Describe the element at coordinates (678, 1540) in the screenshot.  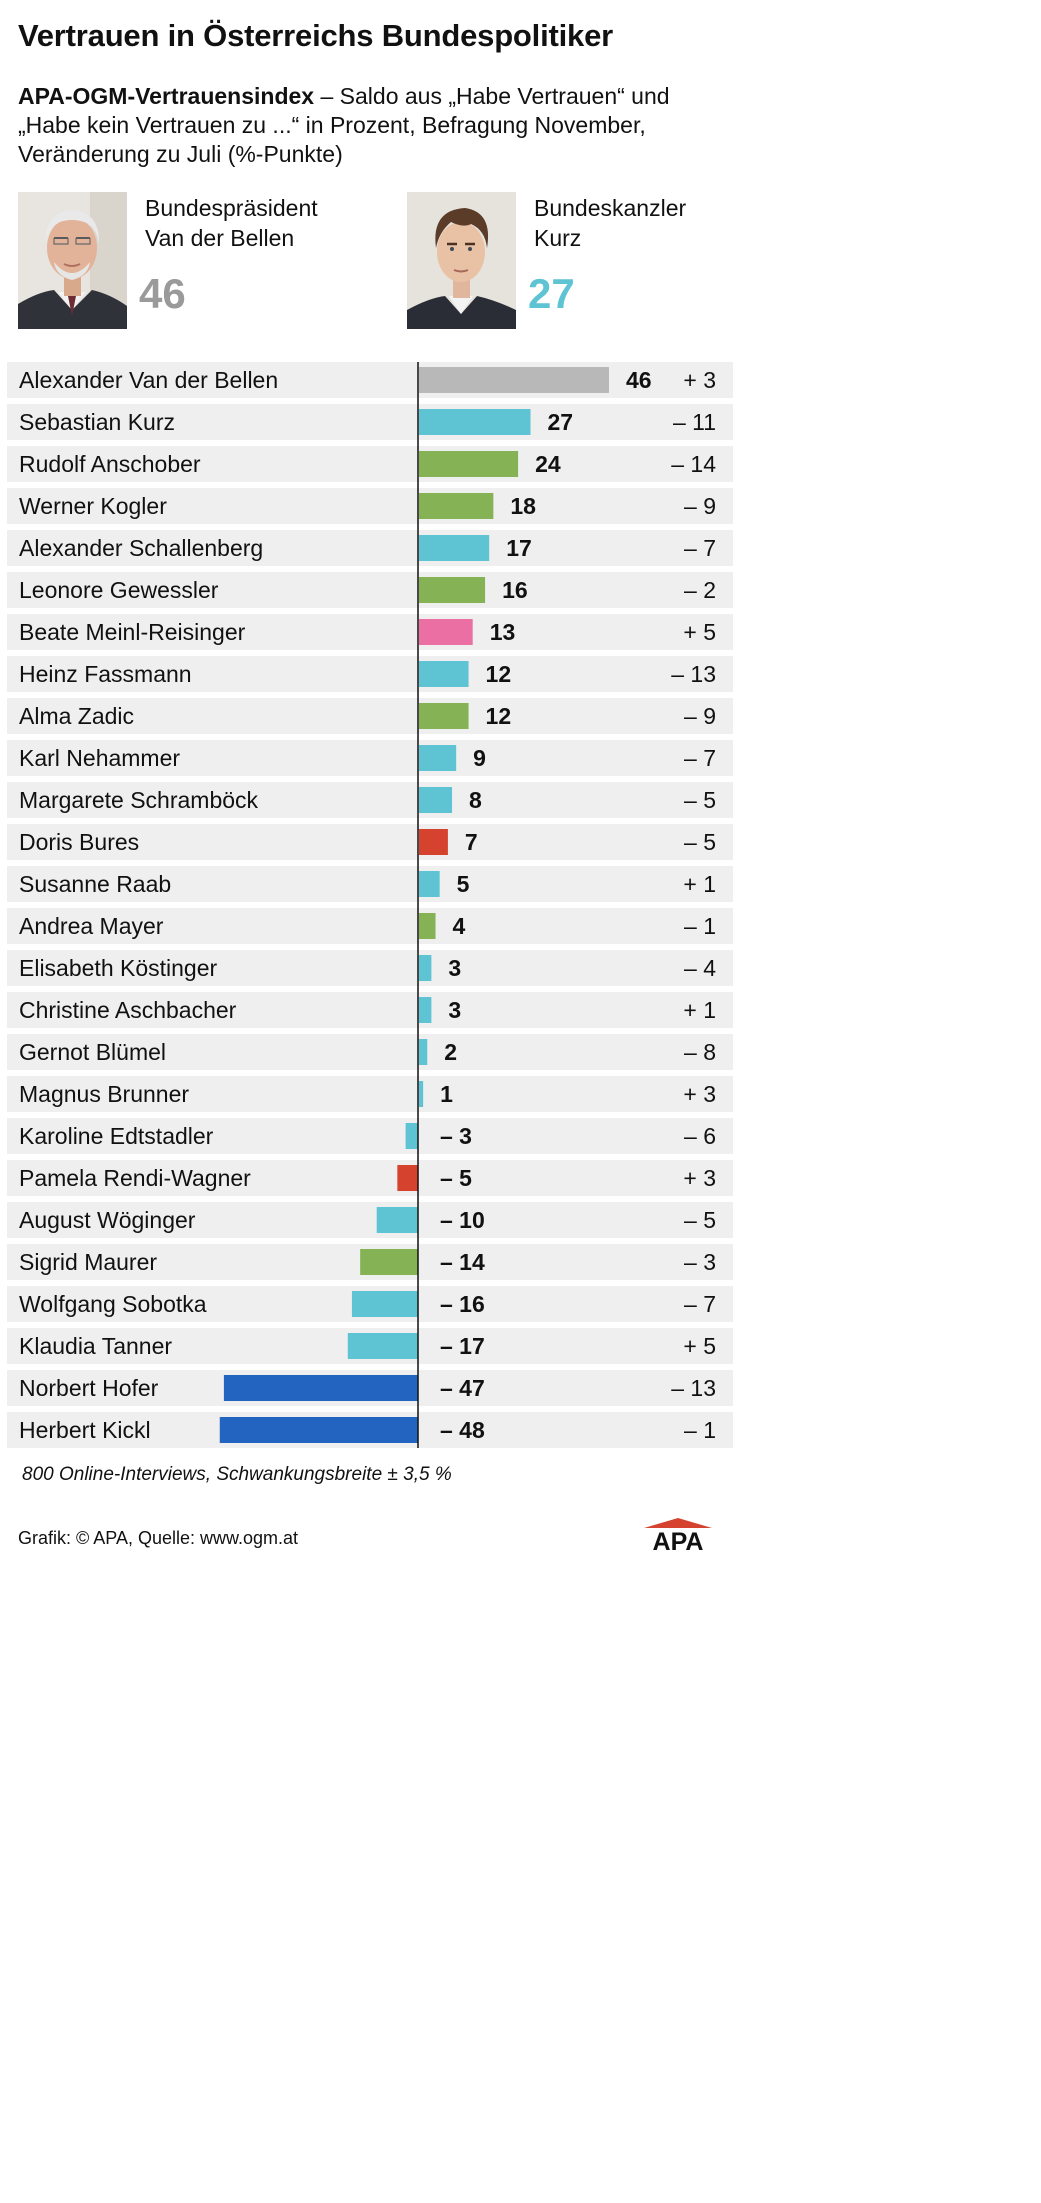
I see `logo-text: APA` at that location.